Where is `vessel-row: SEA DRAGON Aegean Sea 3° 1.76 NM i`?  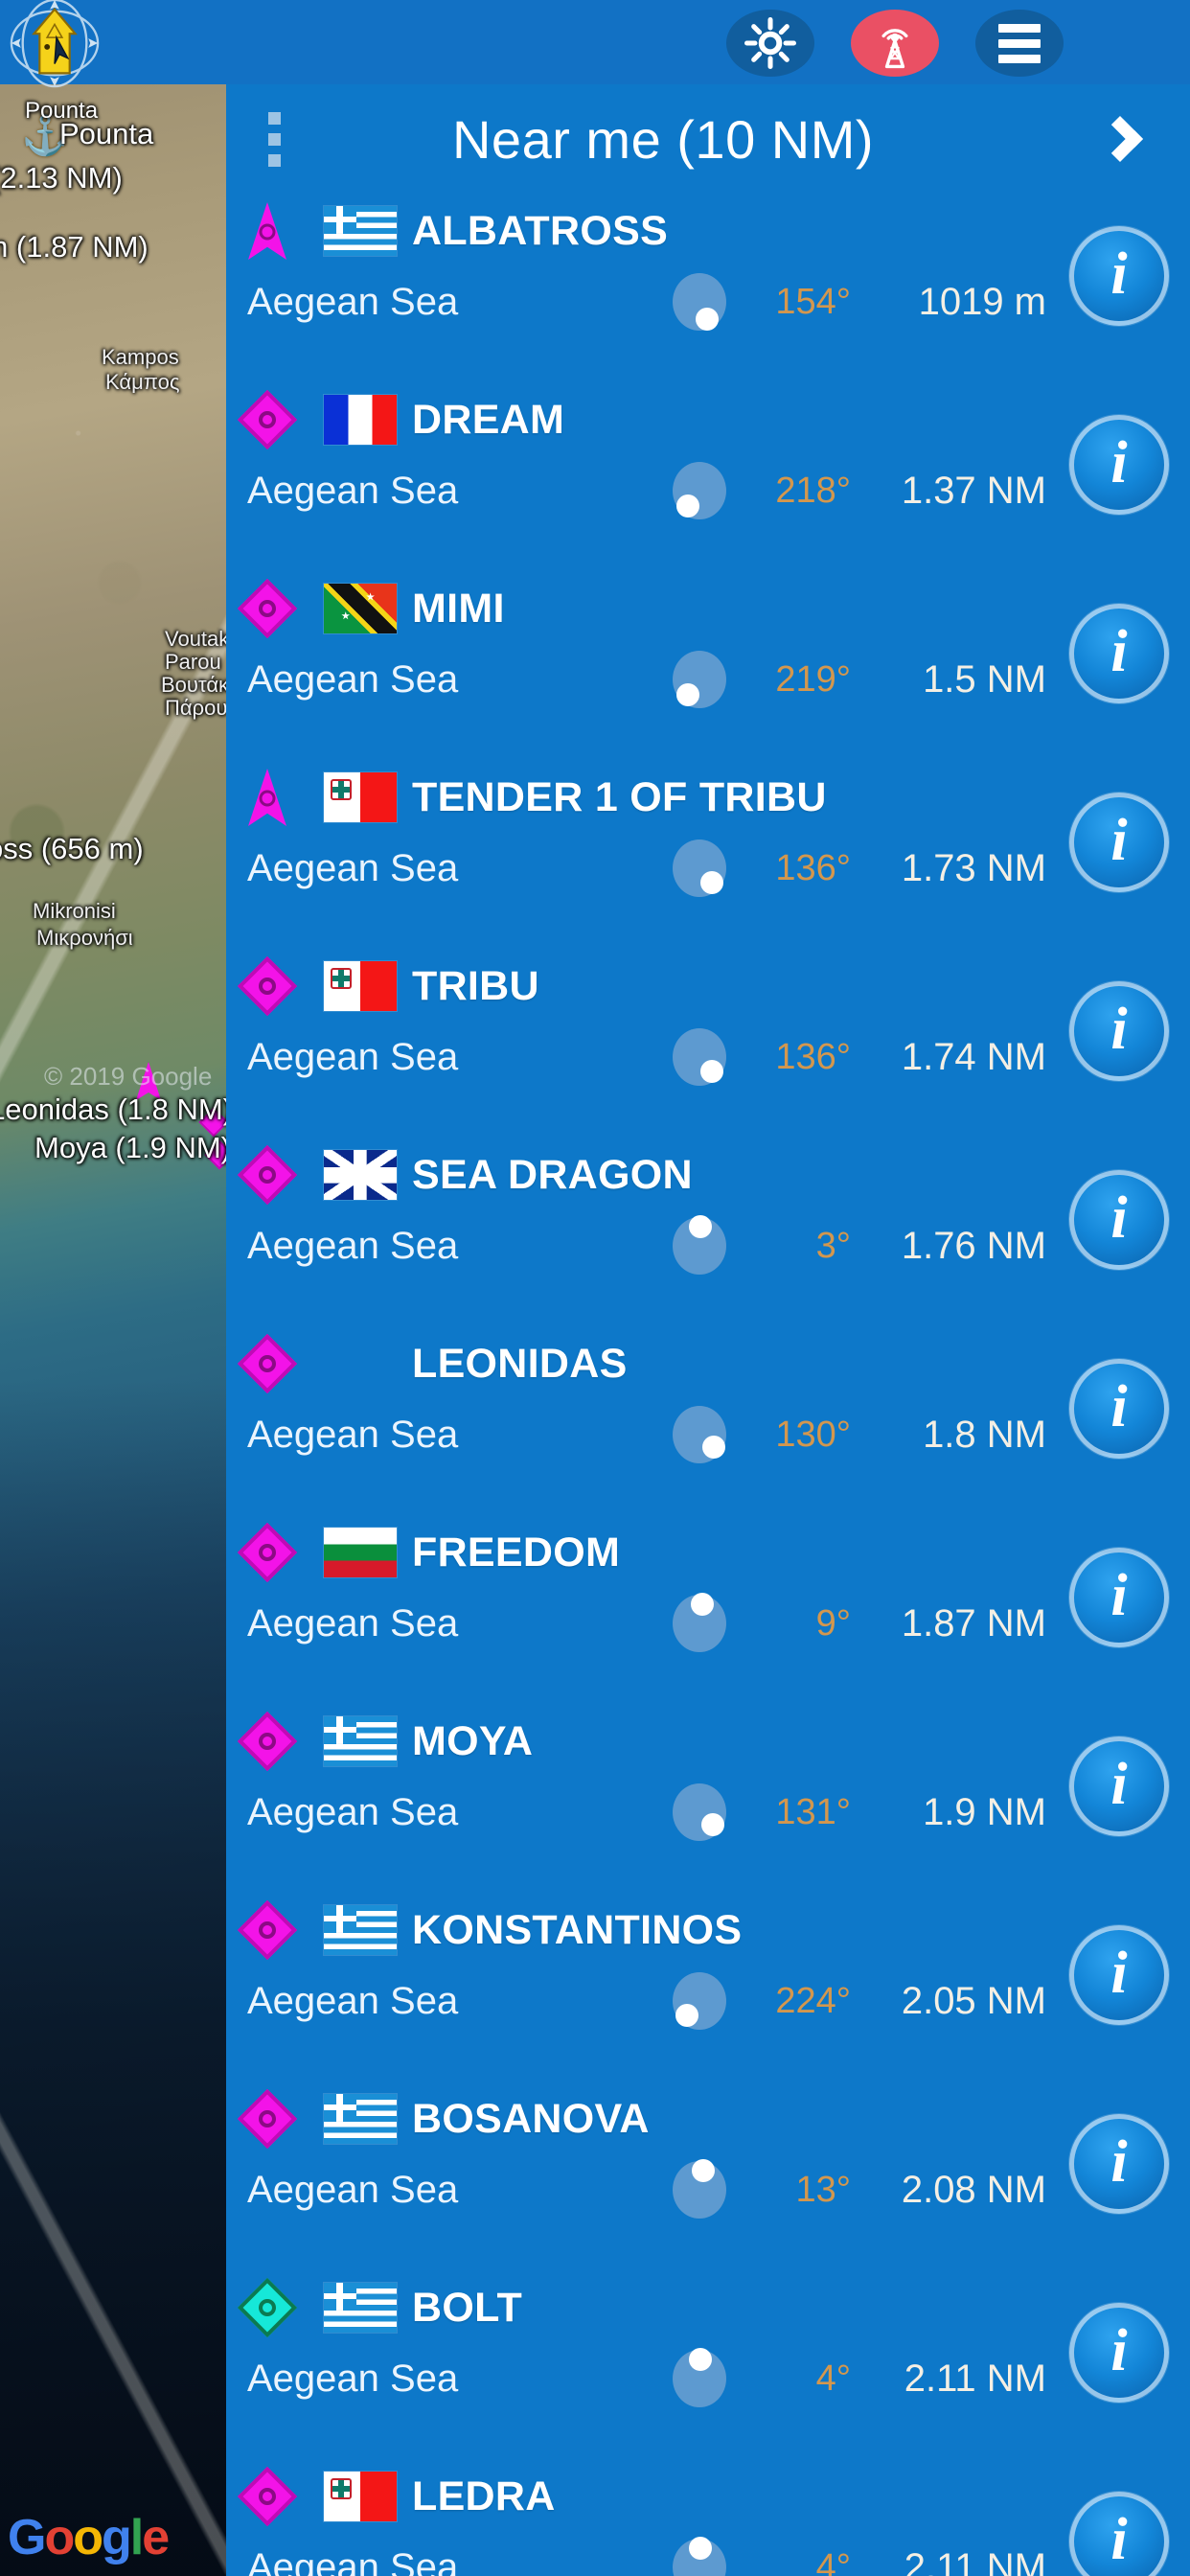 vessel-row: SEA DRAGON Aegean Sea 3° 1.76 NM i is located at coordinates (708, 1224).